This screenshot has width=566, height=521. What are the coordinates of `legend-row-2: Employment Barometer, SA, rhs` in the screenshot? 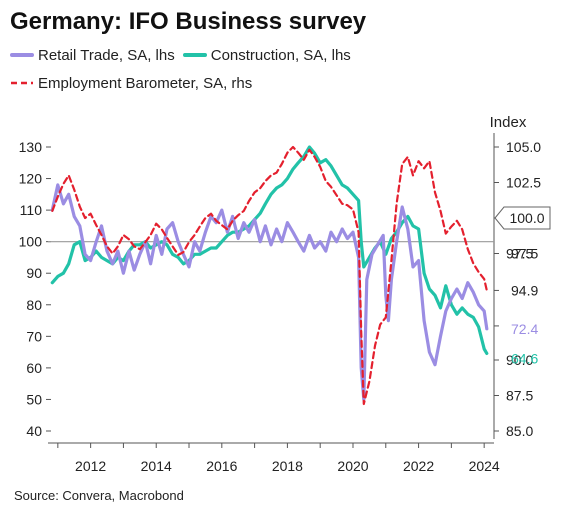 It's located at (135, 83).